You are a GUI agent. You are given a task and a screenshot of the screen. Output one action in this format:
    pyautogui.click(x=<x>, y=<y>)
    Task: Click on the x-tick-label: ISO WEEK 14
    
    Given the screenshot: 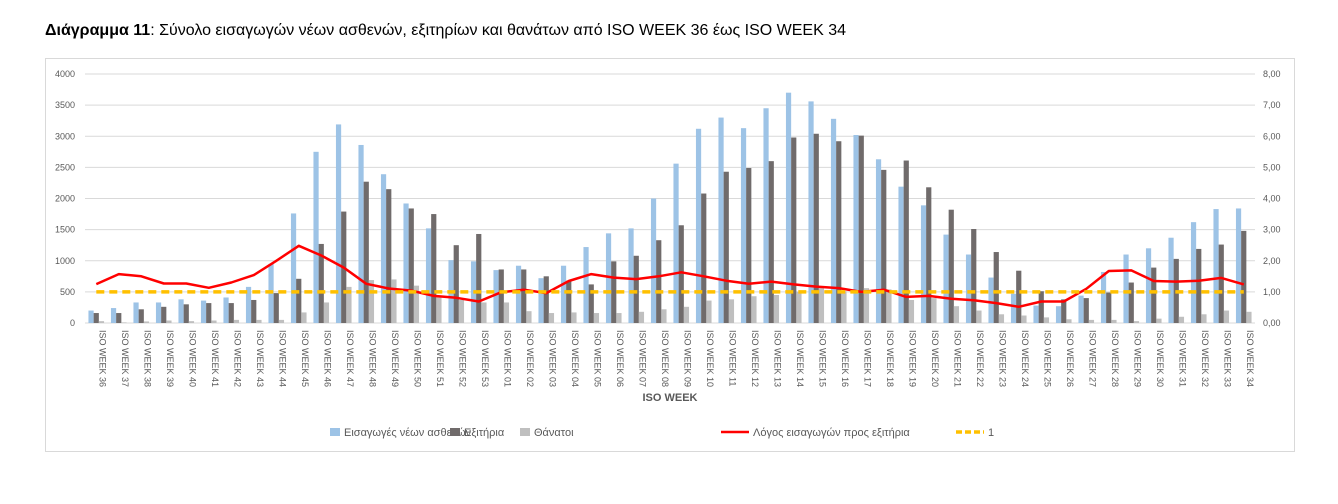 What is the action you would take?
    pyautogui.click(x=800, y=358)
    